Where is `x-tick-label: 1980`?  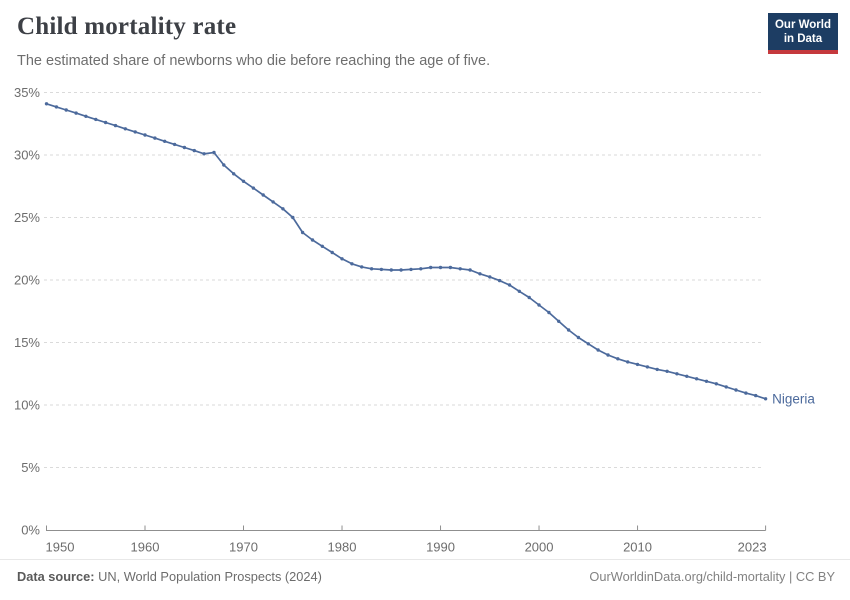 x-tick-label: 1980 is located at coordinates (342, 547).